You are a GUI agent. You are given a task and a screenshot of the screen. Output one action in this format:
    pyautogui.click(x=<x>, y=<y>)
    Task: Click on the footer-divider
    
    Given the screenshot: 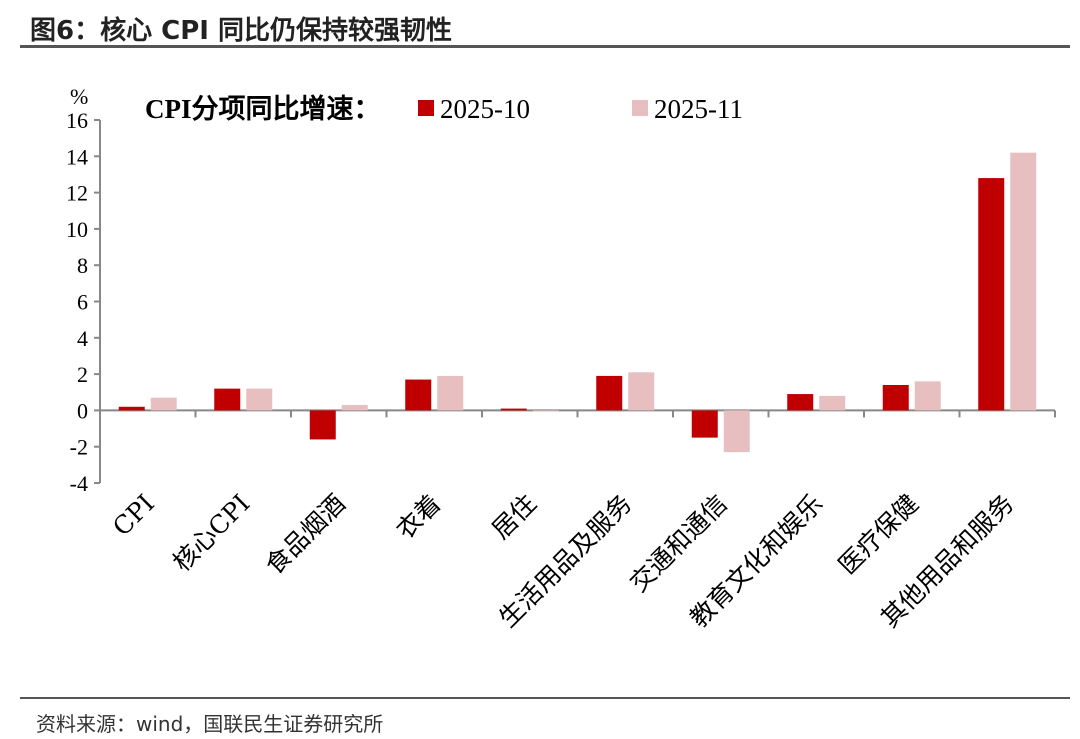 What is the action you would take?
    pyautogui.click(x=545, y=698)
    